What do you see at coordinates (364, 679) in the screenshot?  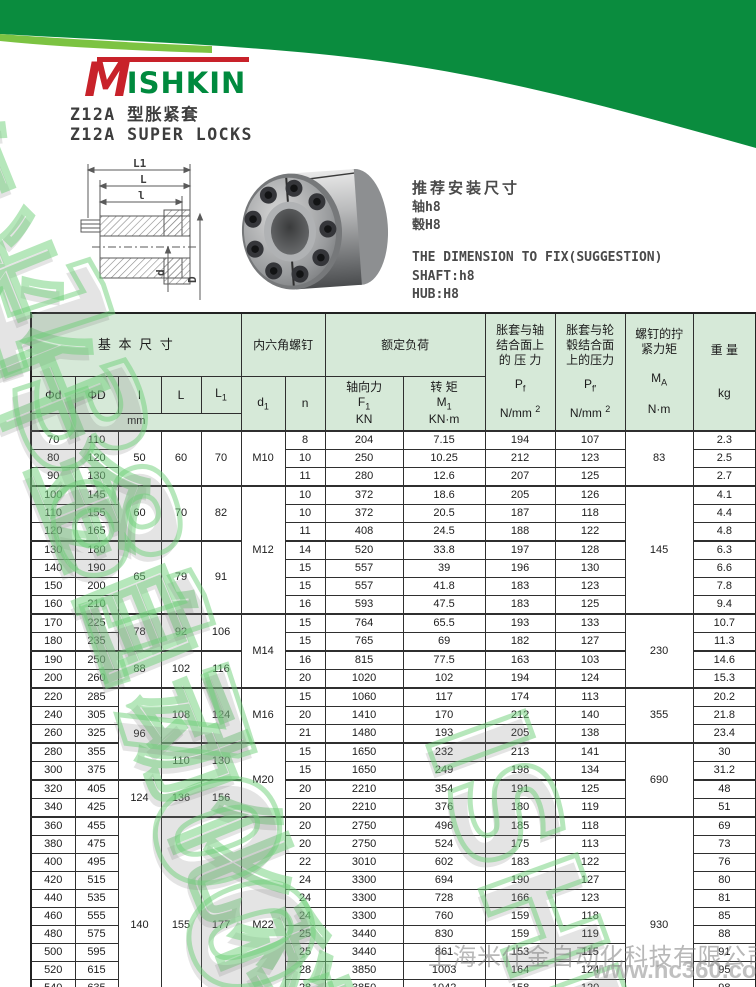 I see `cell-axial-force: 1020` at bounding box center [364, 679].